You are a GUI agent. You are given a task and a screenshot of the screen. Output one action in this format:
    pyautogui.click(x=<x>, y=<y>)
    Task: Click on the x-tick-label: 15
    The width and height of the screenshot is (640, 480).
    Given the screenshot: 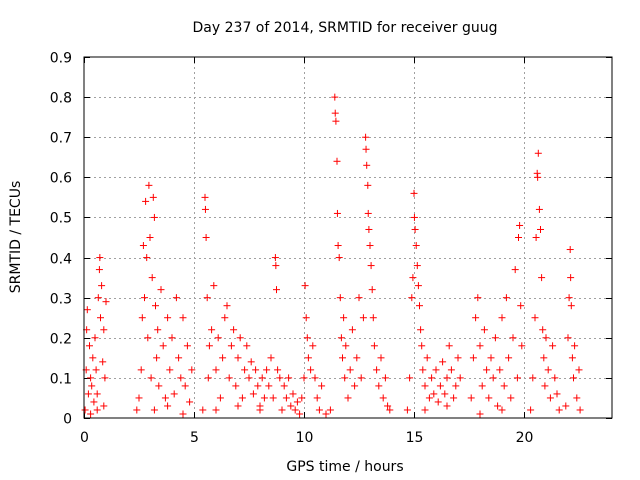 What is the action you would take?
    pyautogui.click(x=415, y=438)
    